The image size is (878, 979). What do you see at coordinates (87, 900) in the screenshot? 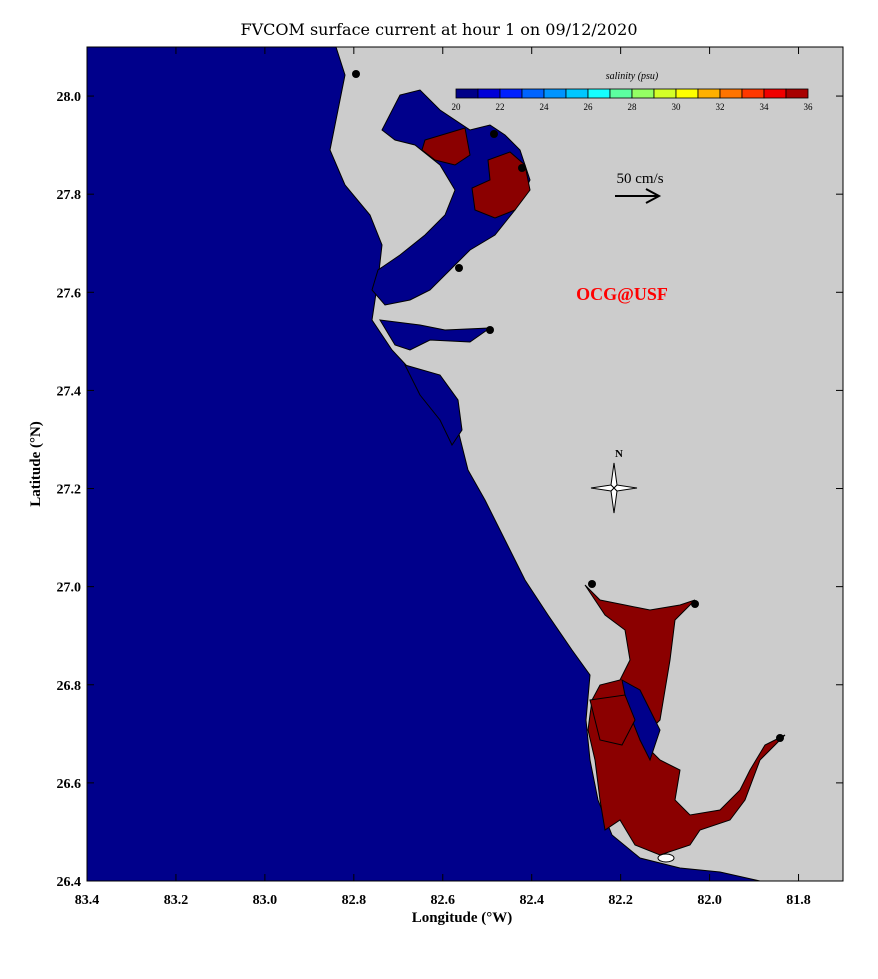
I see `x-tick-label: 83.4` at bounding box center [87, 900].